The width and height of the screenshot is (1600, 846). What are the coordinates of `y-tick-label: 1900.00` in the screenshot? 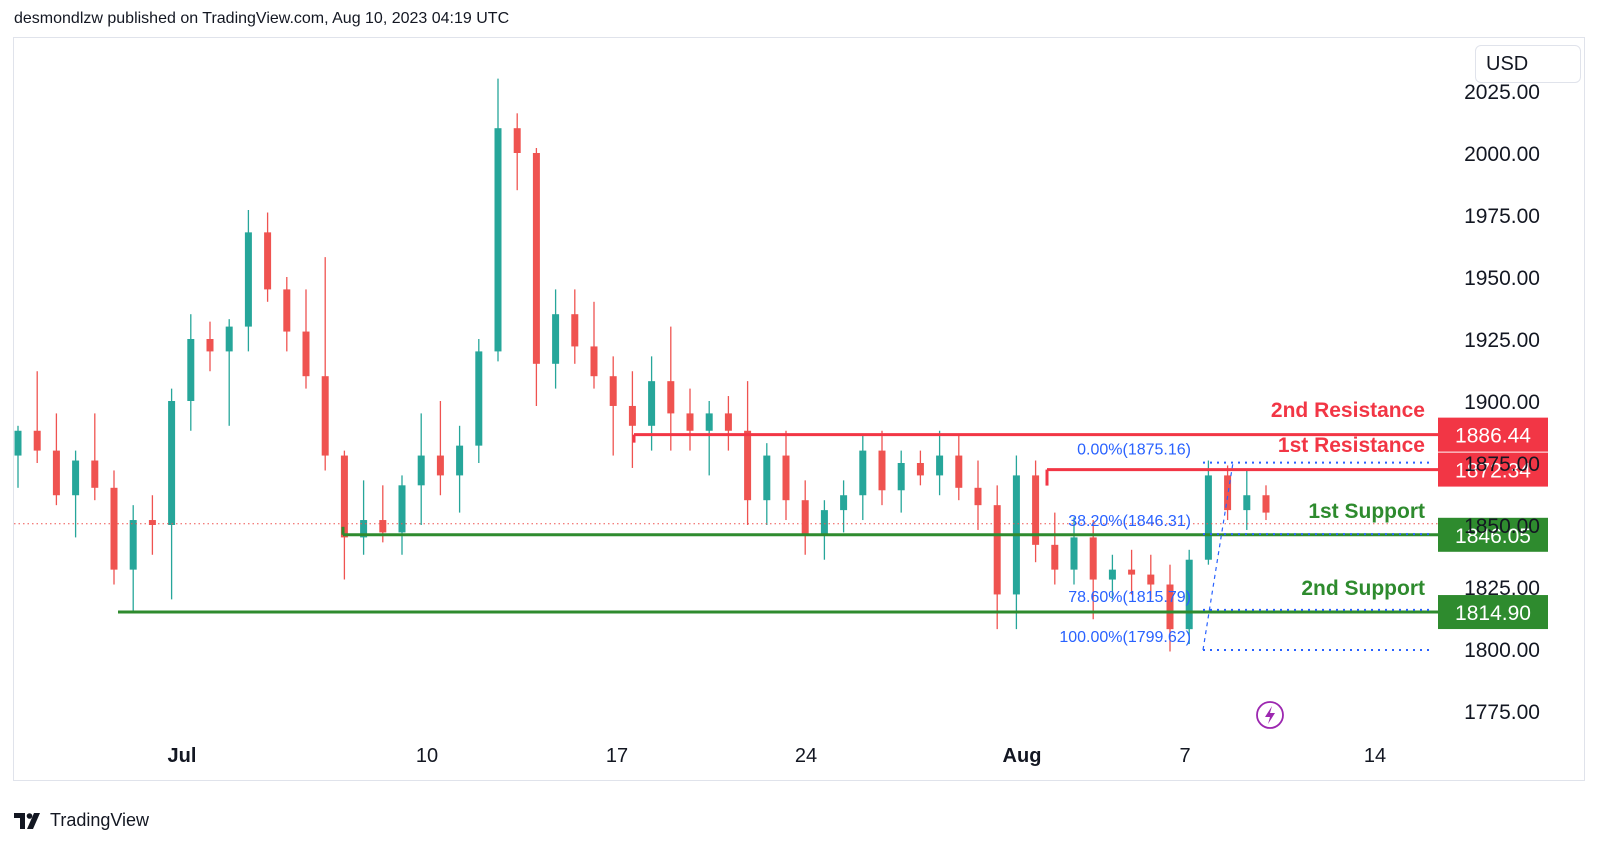 It's located at (1502, 402).